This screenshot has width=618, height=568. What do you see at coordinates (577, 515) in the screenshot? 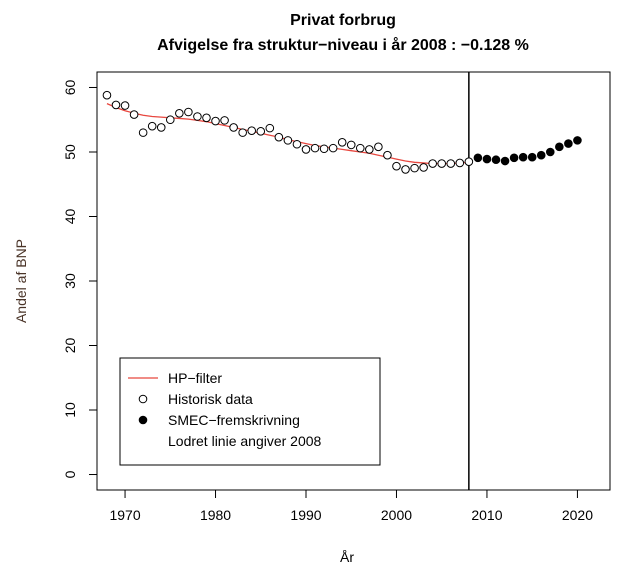
I see `x-tick-label: 2020` at bounding box center [577, 515].